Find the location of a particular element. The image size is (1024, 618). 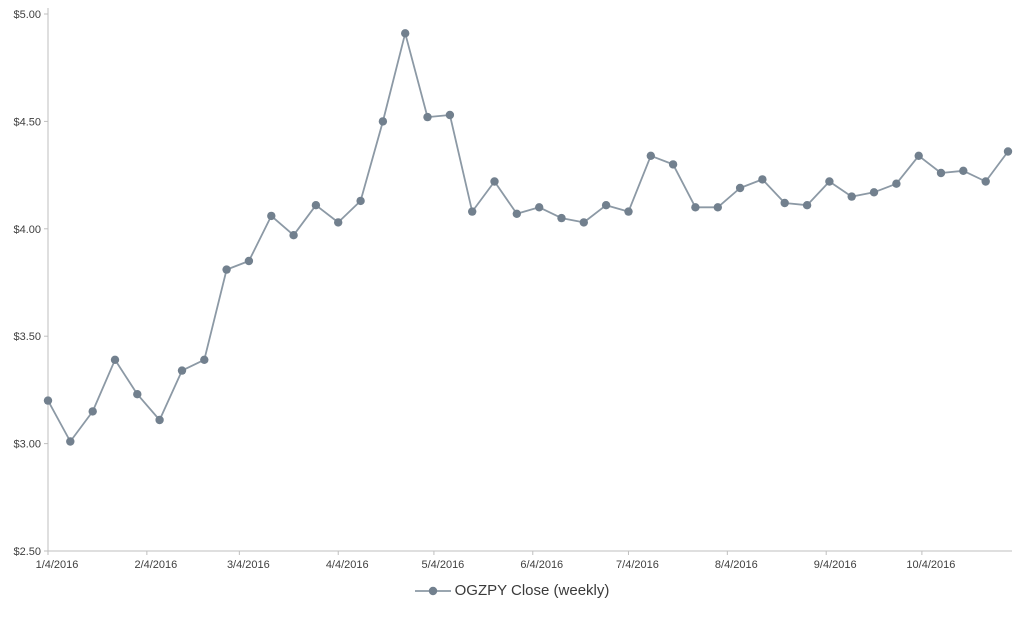

legend: OGZPY Close (weekly) is located at coordinates (512, 590).